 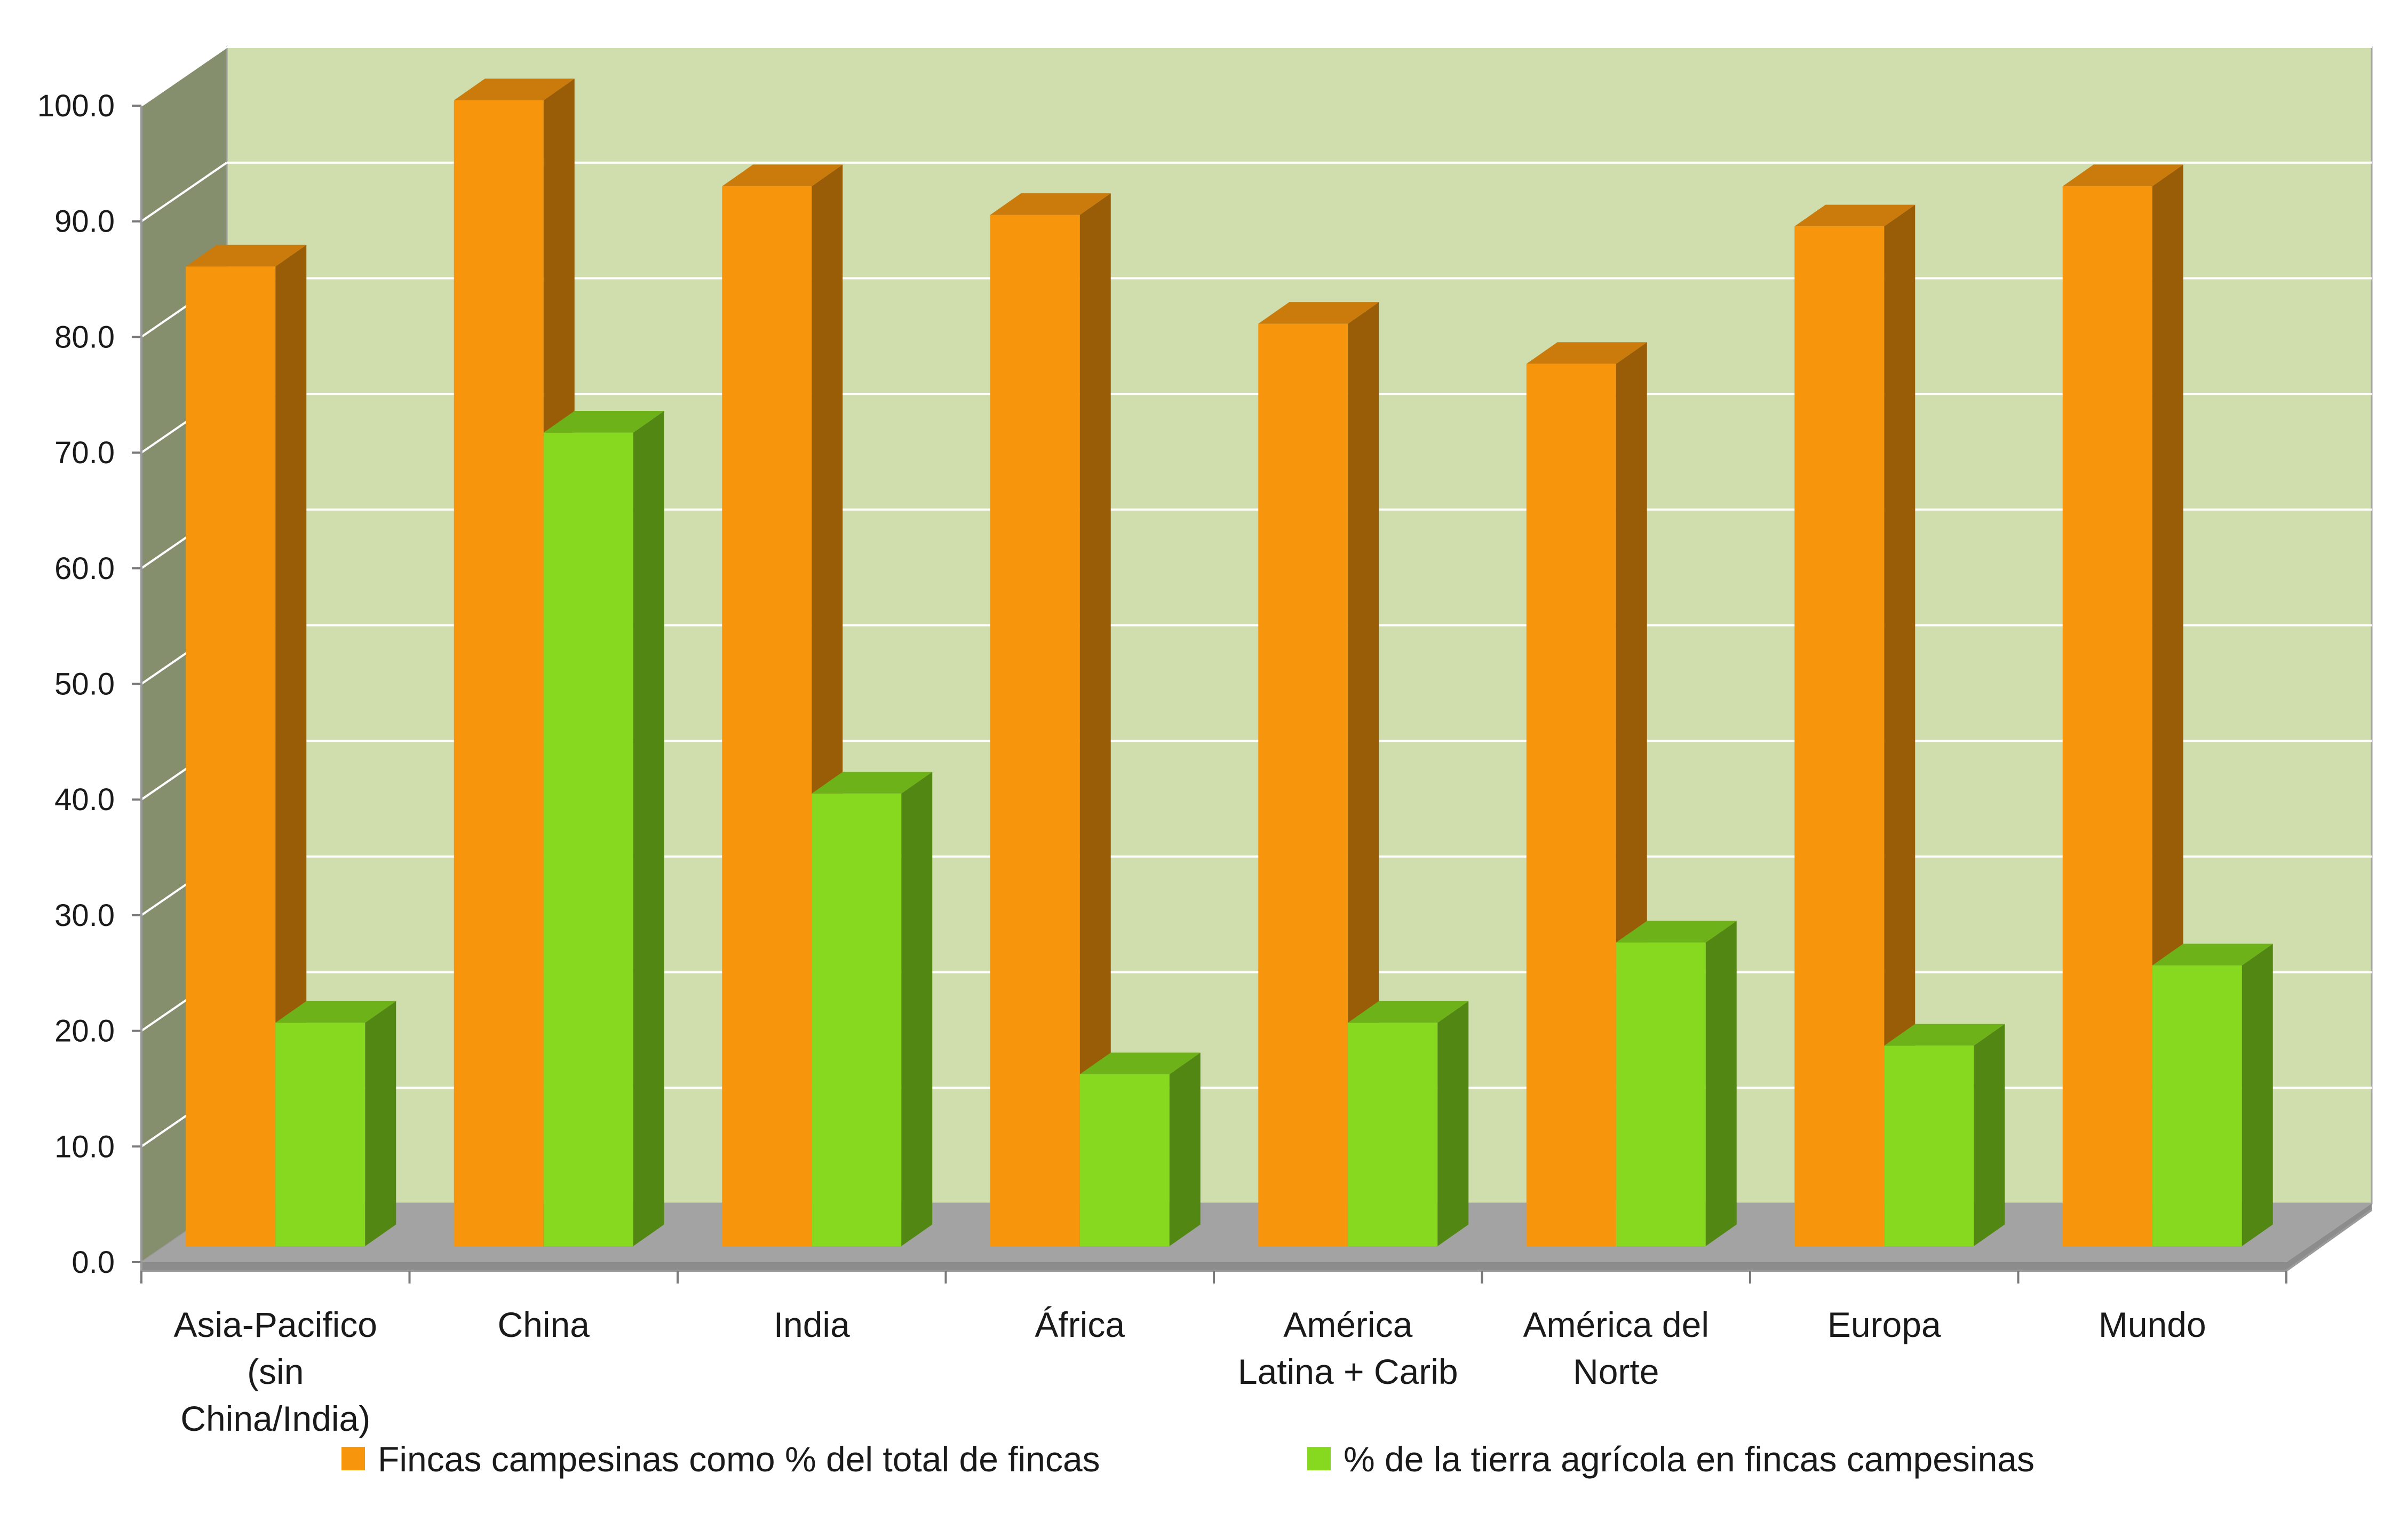 What do you see at coordinates (1347, 1324) in the screenshot?
I see `category-label-line: América` at bounding box center [1347, 1324].